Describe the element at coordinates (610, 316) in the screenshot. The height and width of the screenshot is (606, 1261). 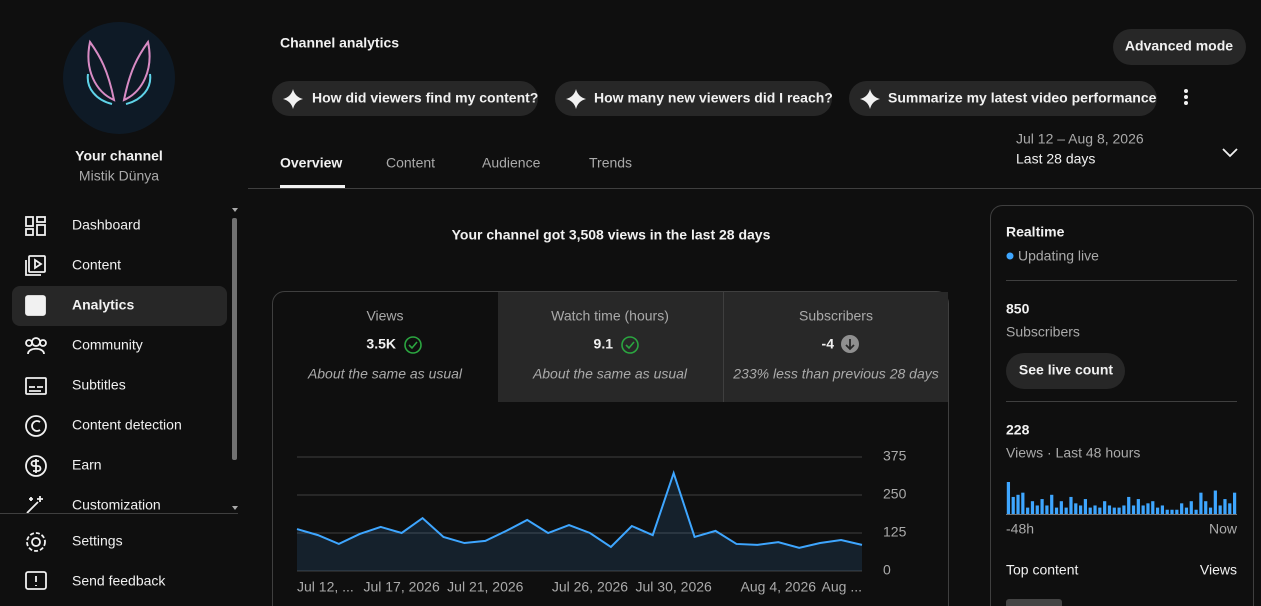
I see `metric-label: Watch time (hours)` at that location.